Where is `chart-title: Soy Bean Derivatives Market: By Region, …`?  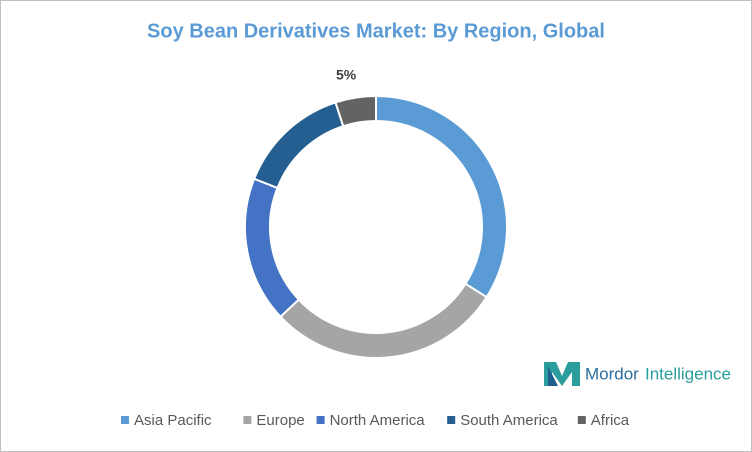 chart-title: Soy Bean Derivatives Market: By Region, … is located at coordinates (376, 31).